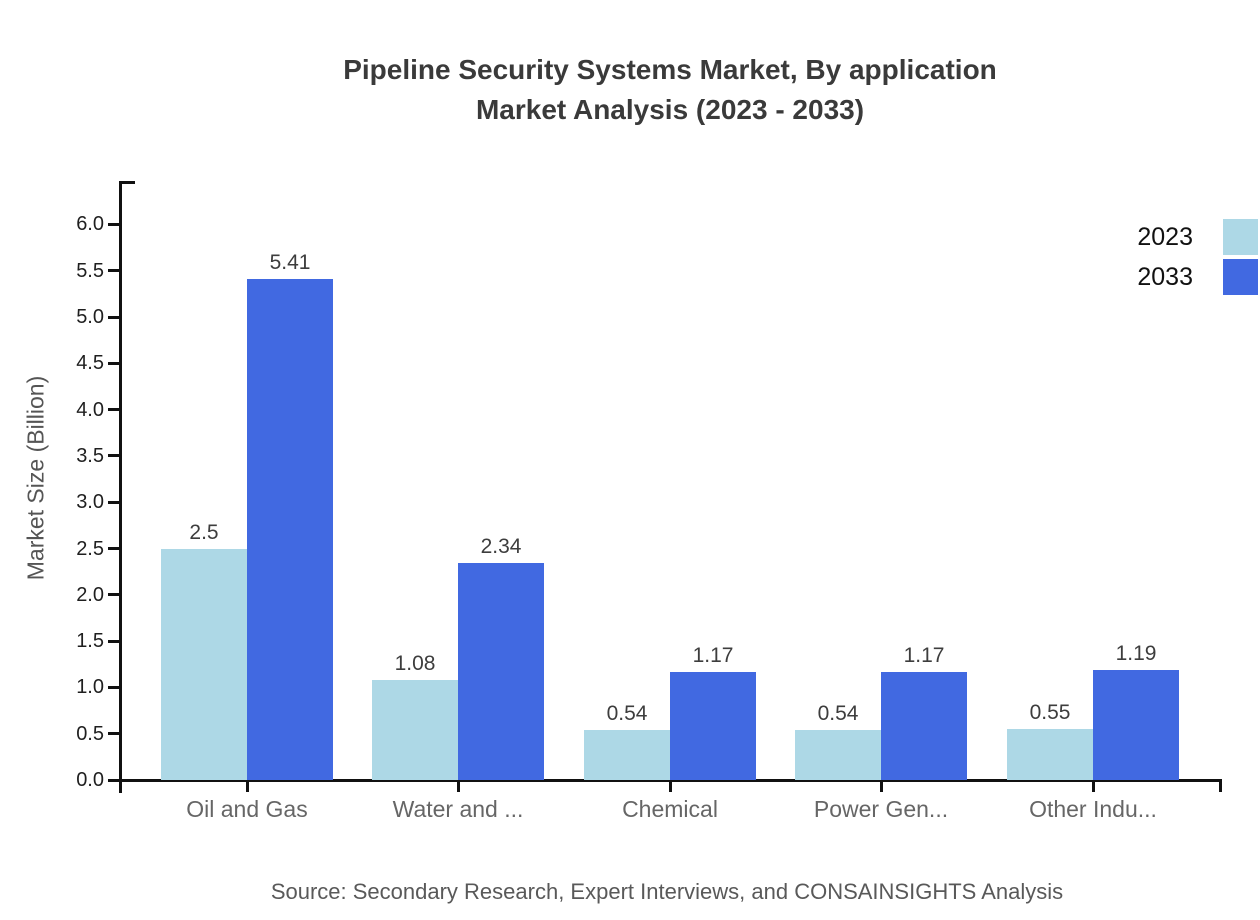  I want to click on y-tick-label: 1.0, so click(90, 687).